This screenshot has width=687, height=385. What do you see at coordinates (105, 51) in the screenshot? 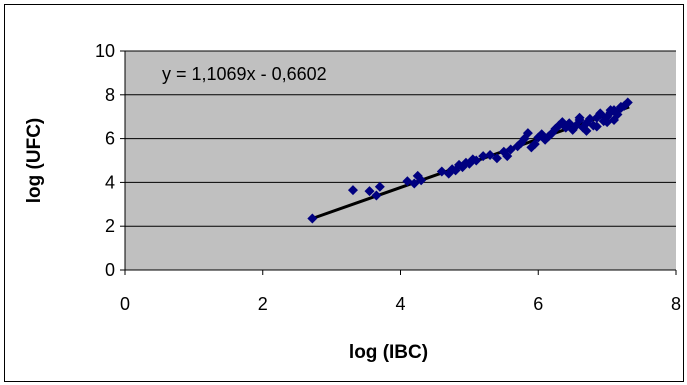
I see `y-tick-label: 10` at bounding box center [105, 51].